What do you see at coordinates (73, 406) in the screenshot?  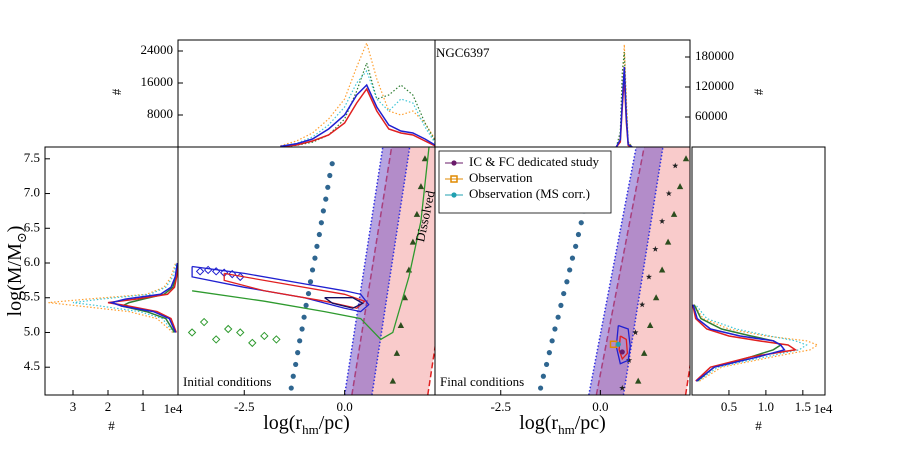 I see `x-tick-label: 3` at bounding box center [73, 406].